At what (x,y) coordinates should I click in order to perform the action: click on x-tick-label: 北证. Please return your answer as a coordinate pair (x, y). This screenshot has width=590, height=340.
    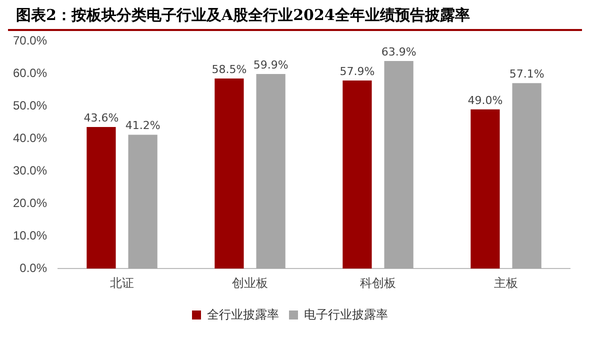
    Looking at the image, I should click on (122, 283).